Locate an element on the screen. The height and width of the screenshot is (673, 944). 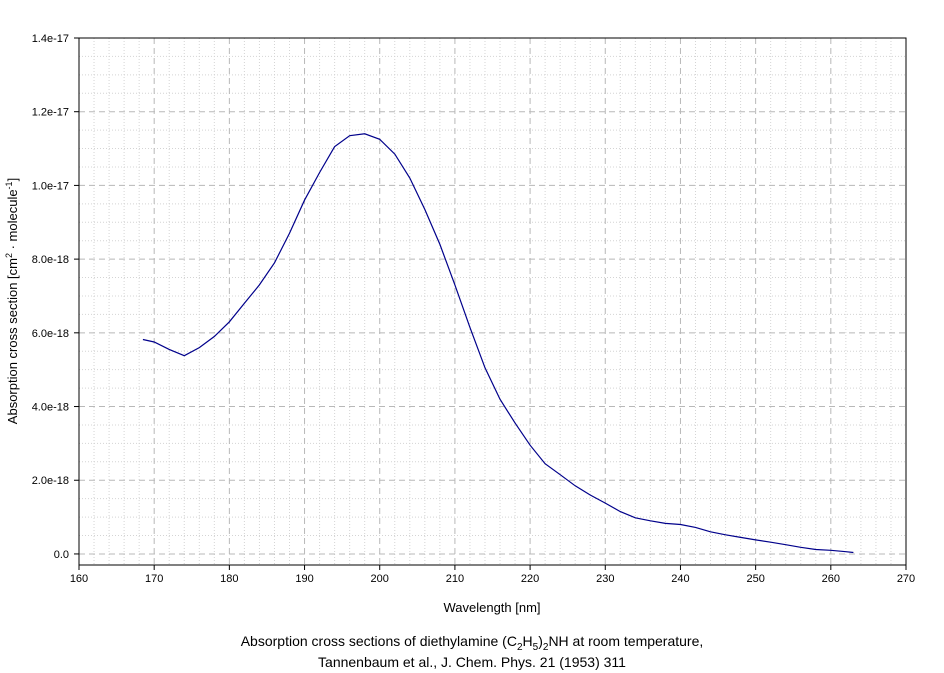
x-axis-label: Wavelength [nm] is located at coordinates (491, 607).